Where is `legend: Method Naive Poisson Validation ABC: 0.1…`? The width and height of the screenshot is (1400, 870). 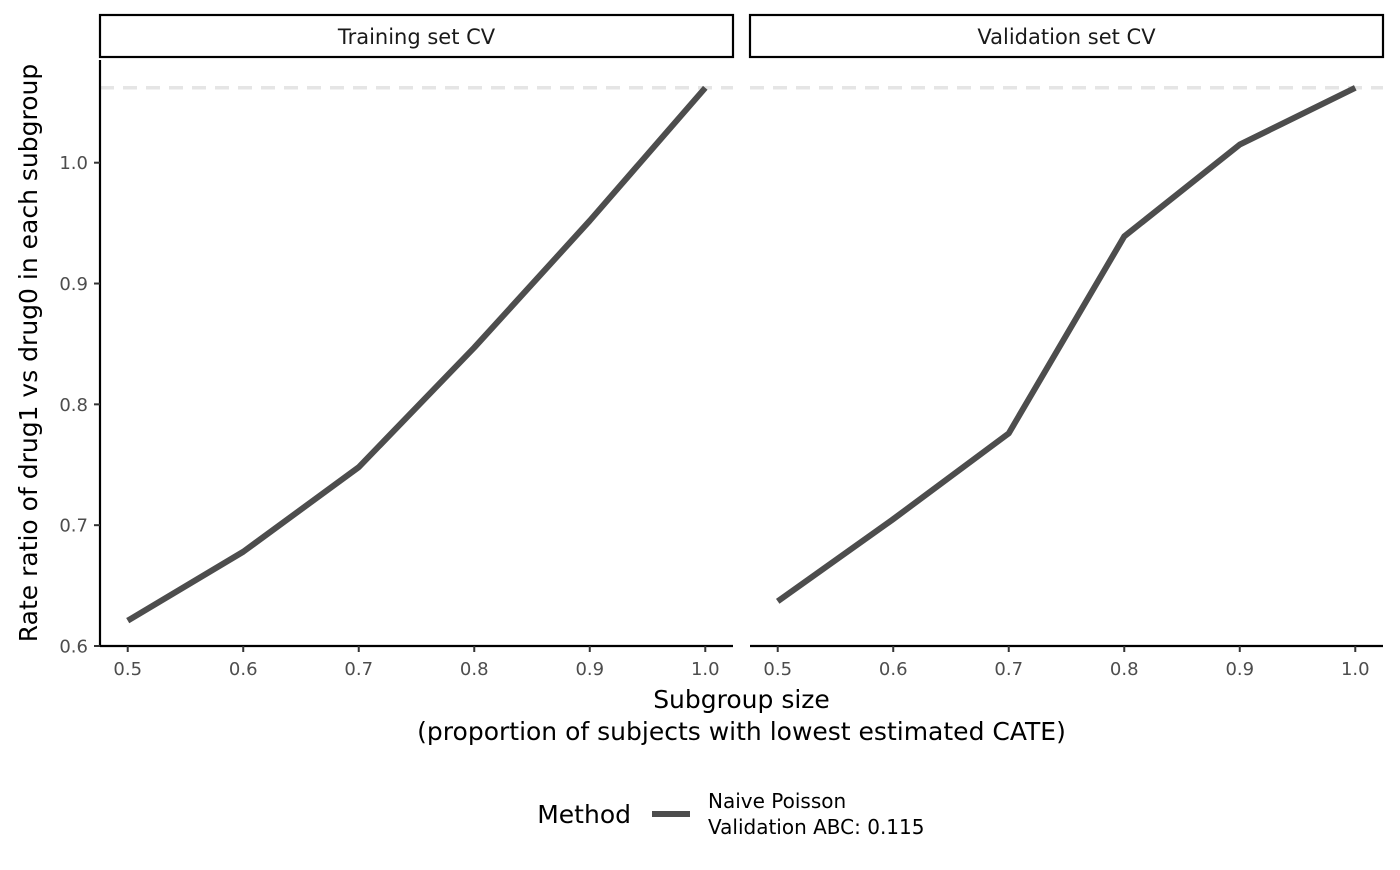 legend: Method Naive Poisson Validation ABC: 0.1… is located at coordinates (730, 814).